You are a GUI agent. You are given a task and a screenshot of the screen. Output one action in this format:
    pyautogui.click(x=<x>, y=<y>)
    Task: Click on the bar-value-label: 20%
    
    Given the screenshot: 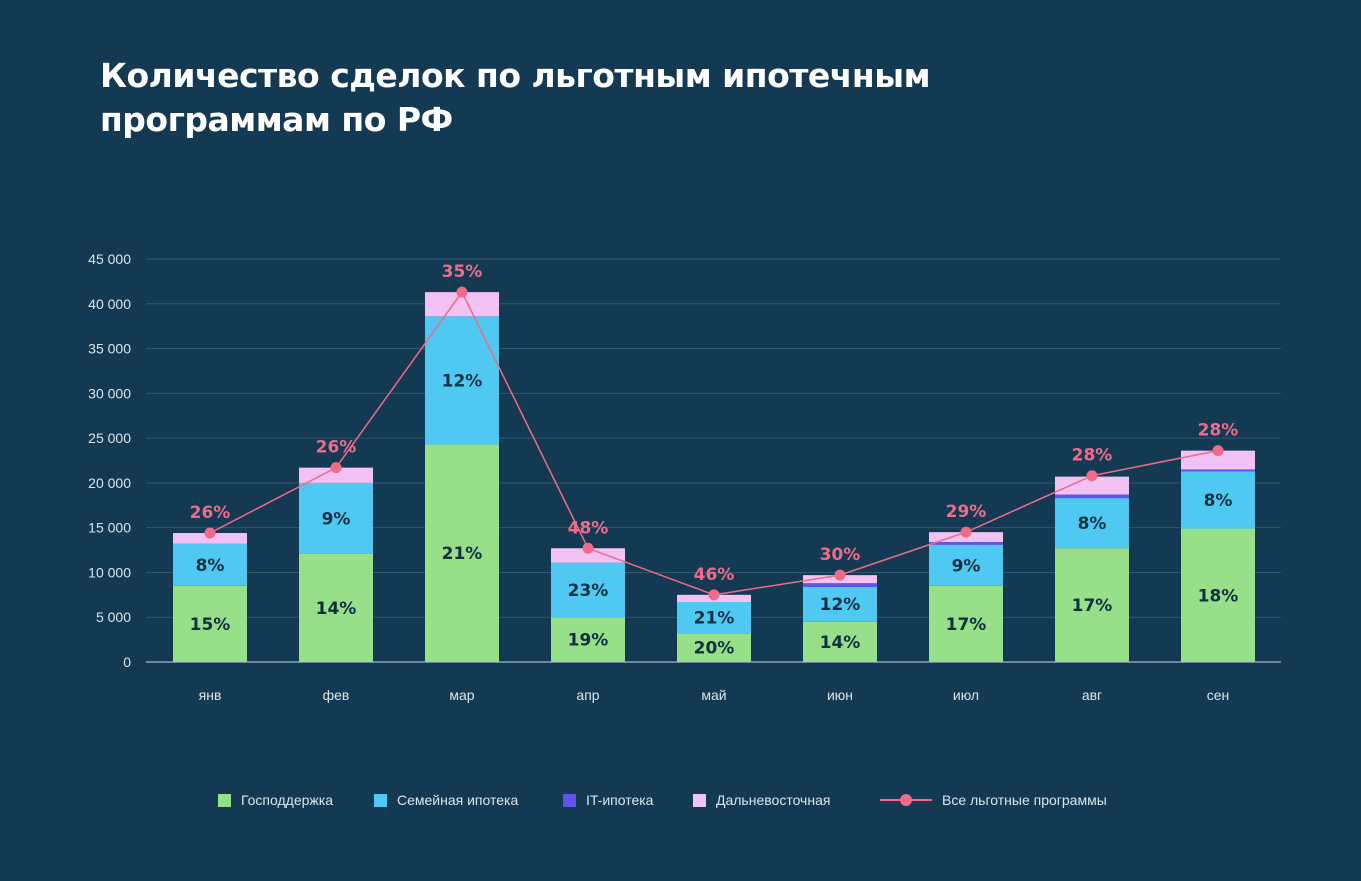 What is the action you would take?
    pyautogui.click(x=714, y=649)
    